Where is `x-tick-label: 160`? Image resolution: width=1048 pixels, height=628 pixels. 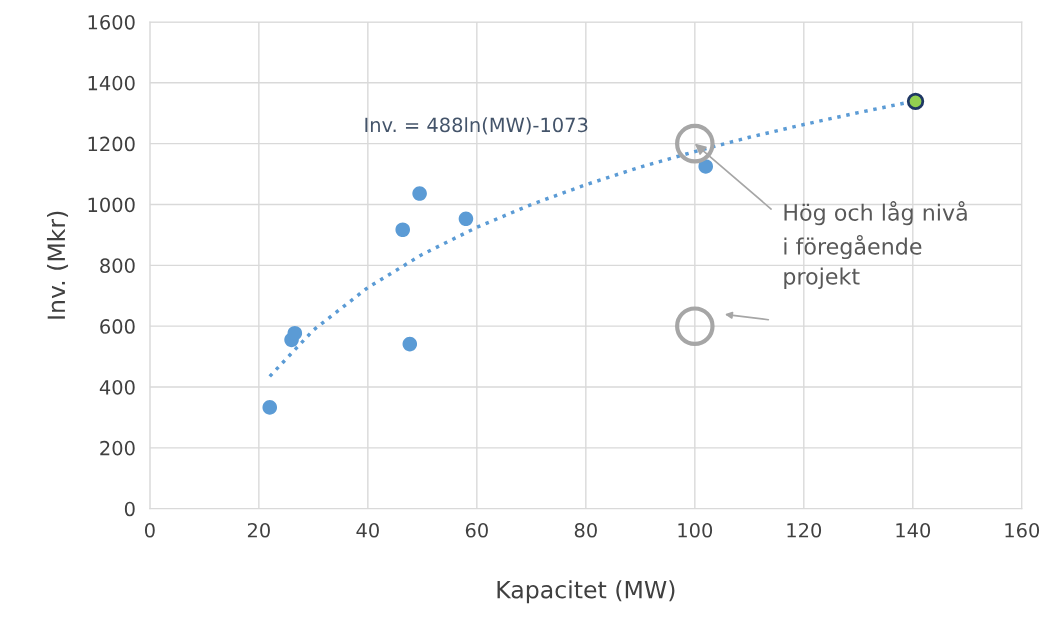 x-tick-label: 160 is located at coordinates (1022, 530).